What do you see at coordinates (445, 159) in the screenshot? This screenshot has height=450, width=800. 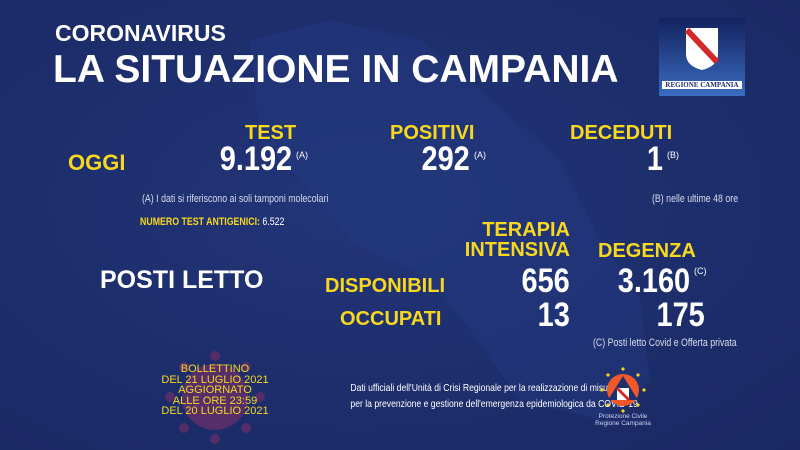 I see `positivi-value: 292` at bounding box center [445, 159].